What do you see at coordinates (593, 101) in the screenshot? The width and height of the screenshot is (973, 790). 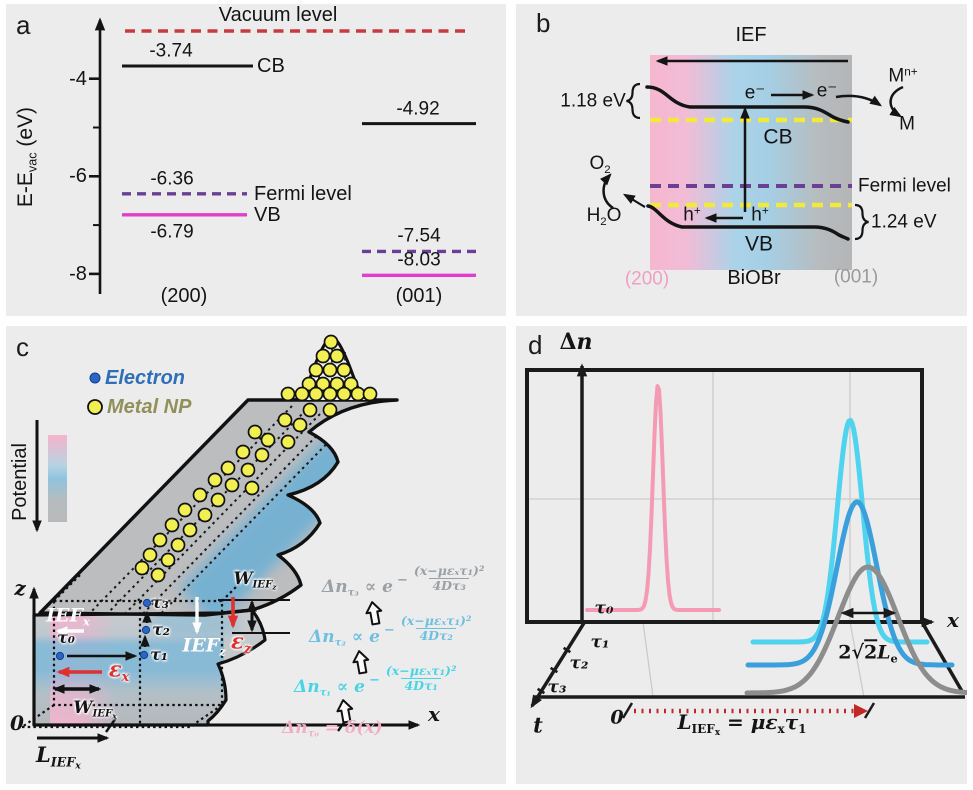 I see `cb-offset-value: 1.18 eV` at bounding box center [593, 101].